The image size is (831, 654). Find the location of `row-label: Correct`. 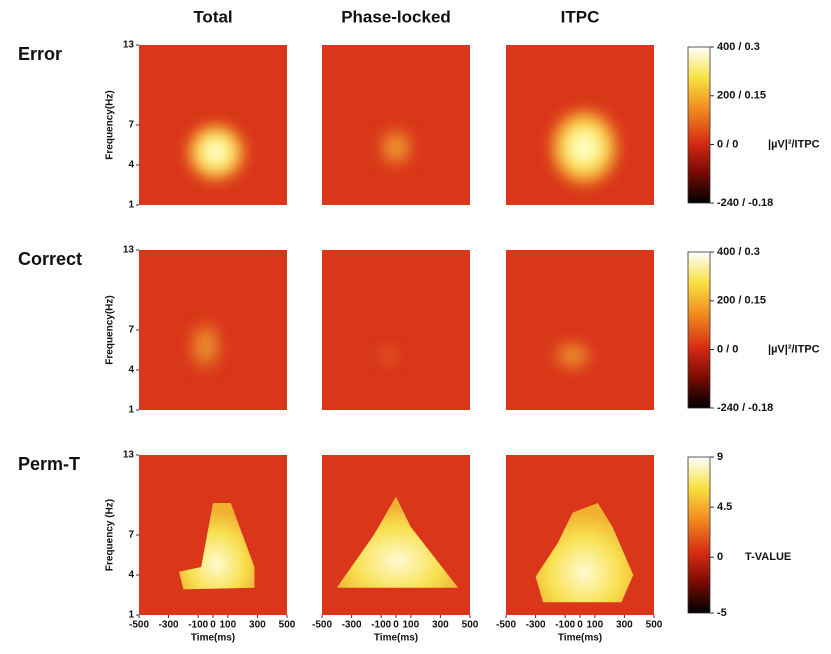

row-label: Correct is located at coordinates (50, 259).